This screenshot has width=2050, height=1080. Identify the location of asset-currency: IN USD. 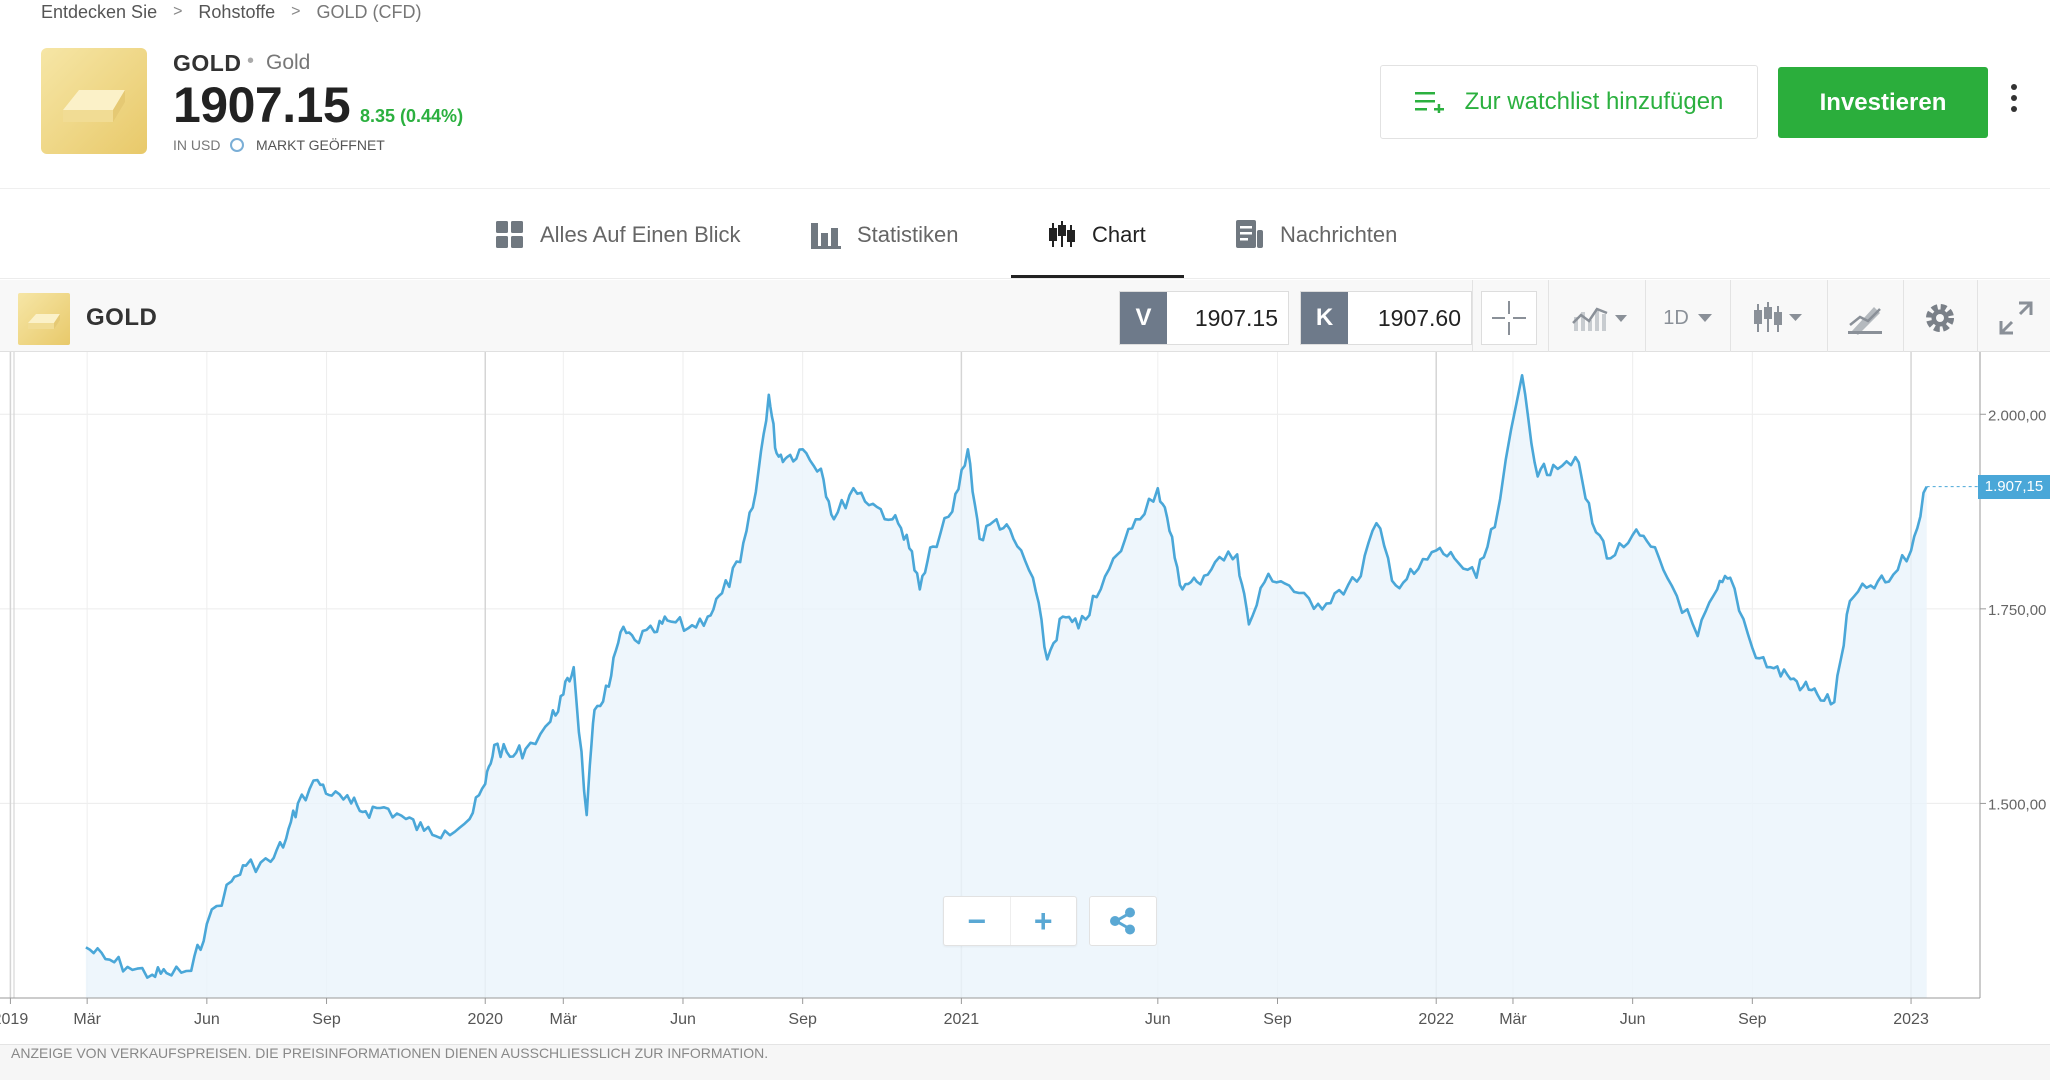
(197, 145).